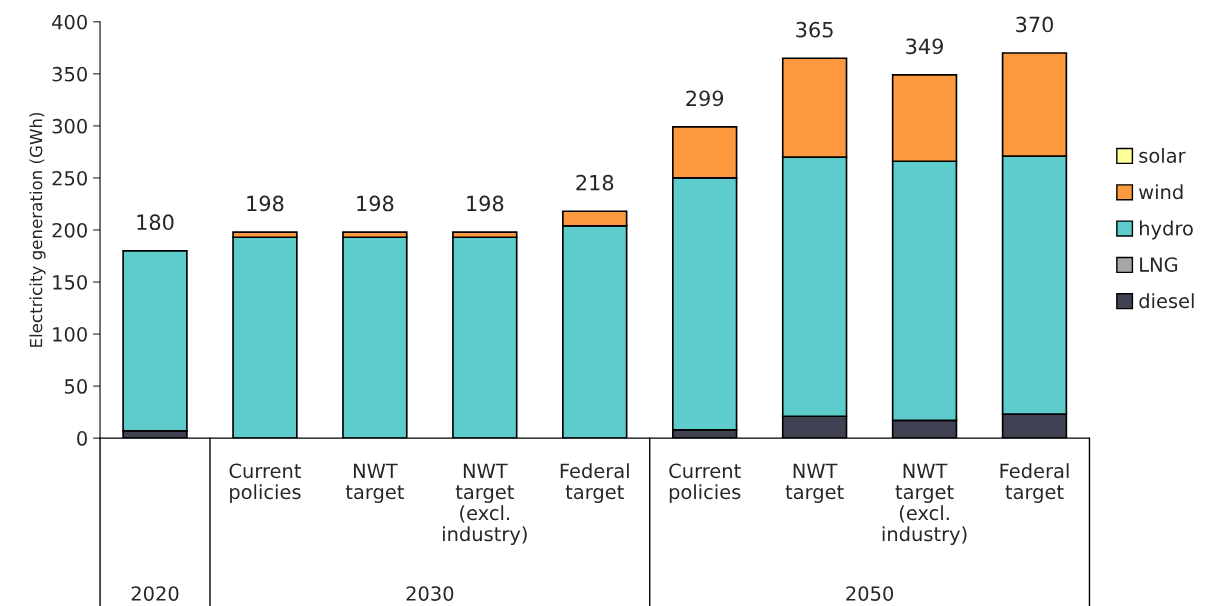 The width and height of the screenshot is (1220, 606). I want to click on legend-label: diesel, so click(1166, 301).